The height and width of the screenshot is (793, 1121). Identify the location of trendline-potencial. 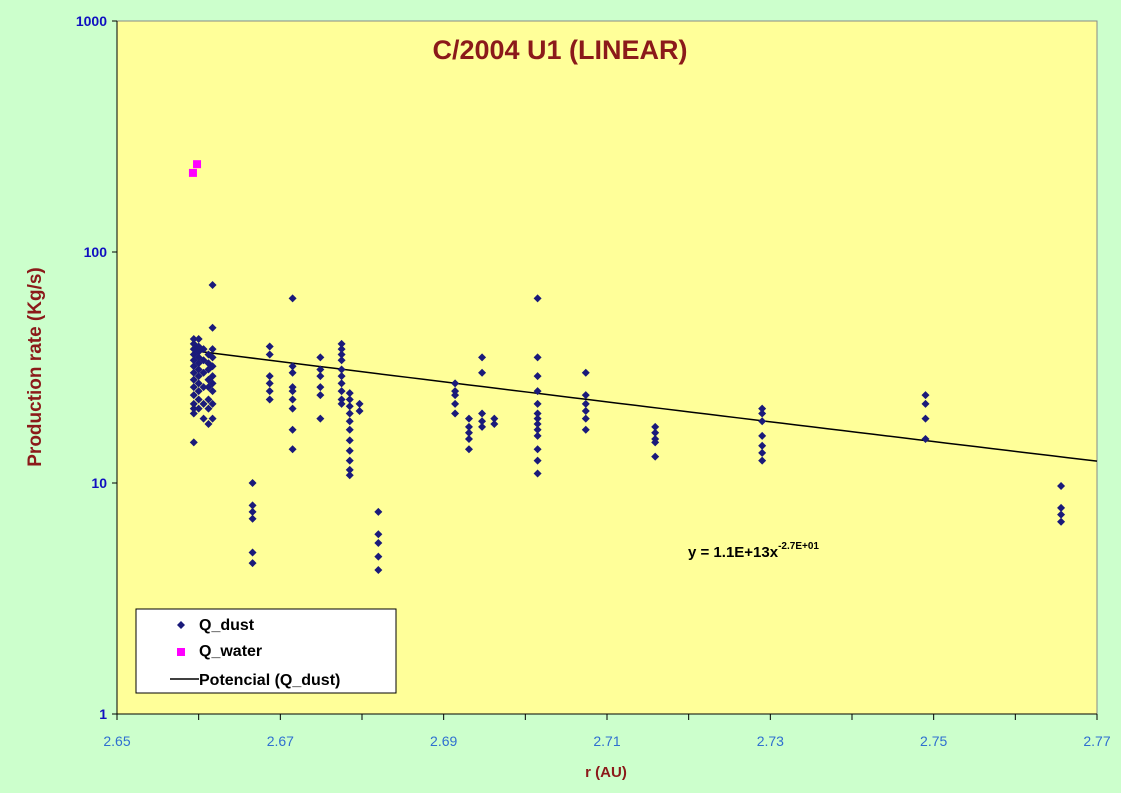
(648, 406).